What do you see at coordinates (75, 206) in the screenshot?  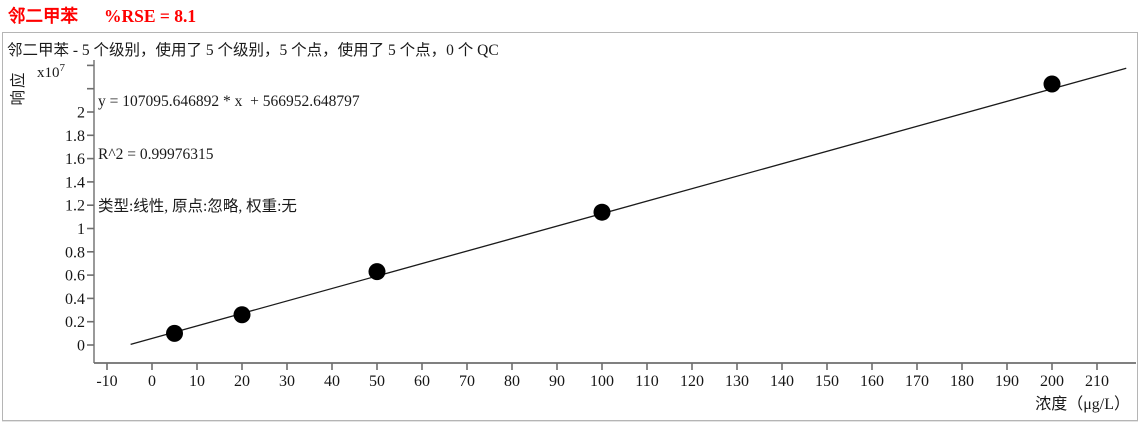 I see `y-tick-label: 1.2` at bounding box center [75, 206].